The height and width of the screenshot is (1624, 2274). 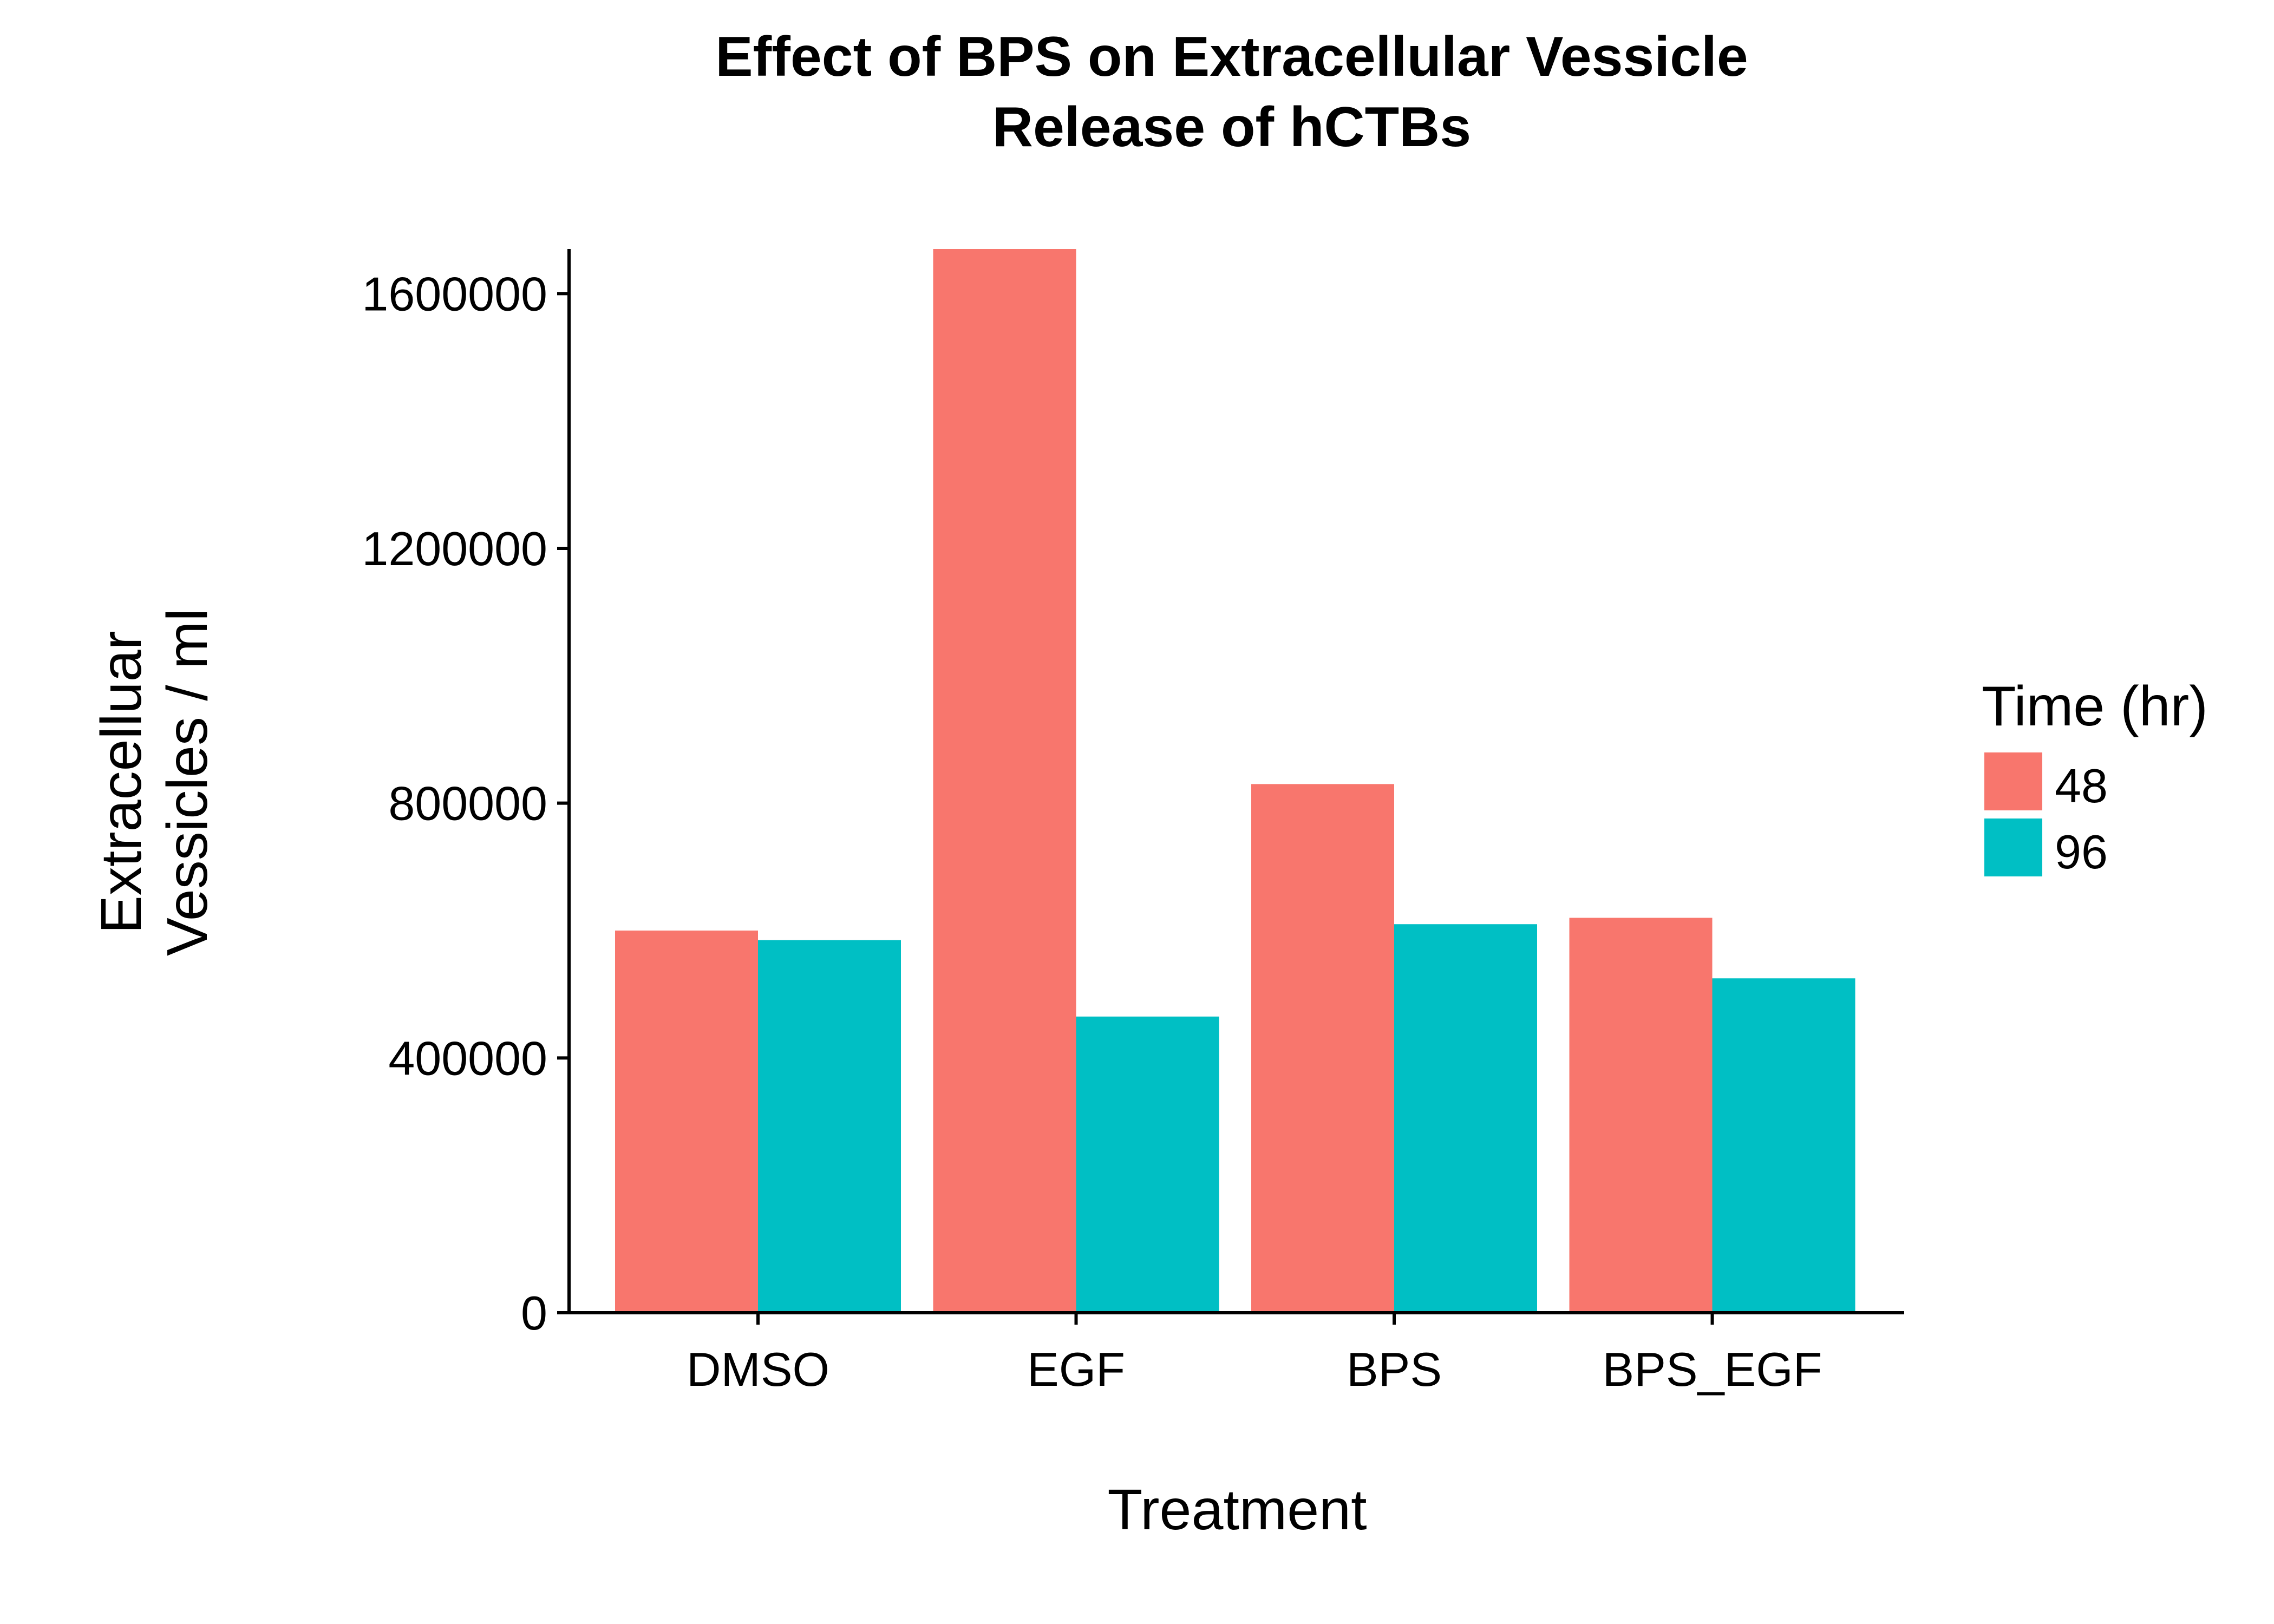 What do you see at coordinates (1232, 56) in the screenshot?
I see `chart-title-line-1: Effect of BPS on Extracellular Vessicle` at bounding box center [1232, 56].